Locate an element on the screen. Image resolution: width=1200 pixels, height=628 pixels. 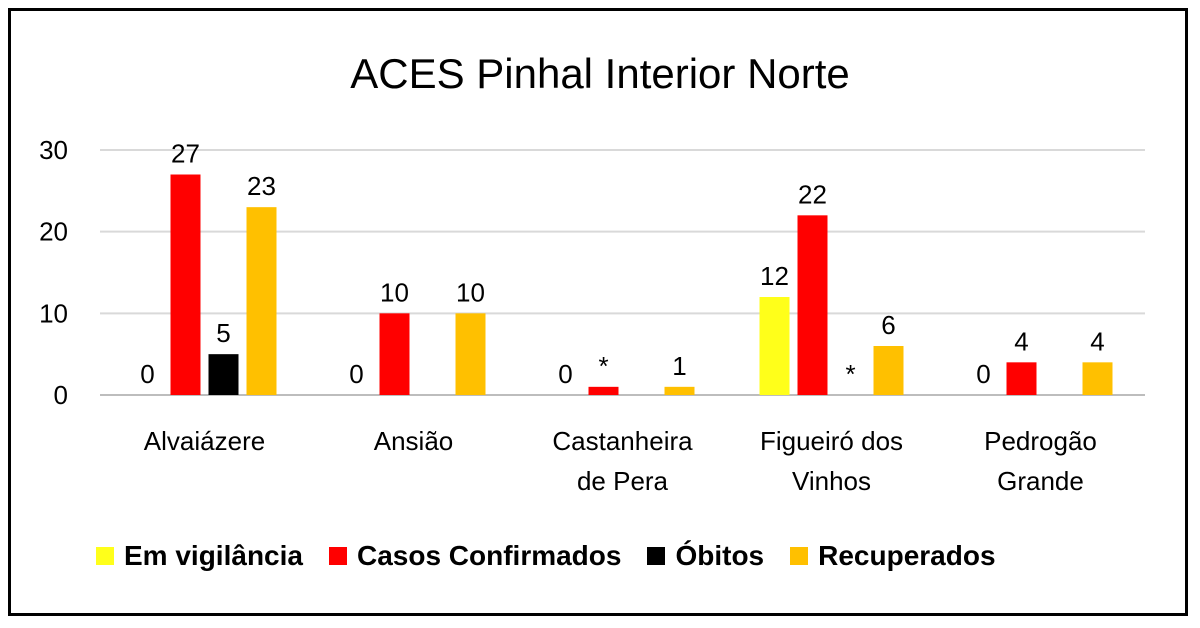
legend-item: Casos Confirmados is located at coordinates (475, 556).